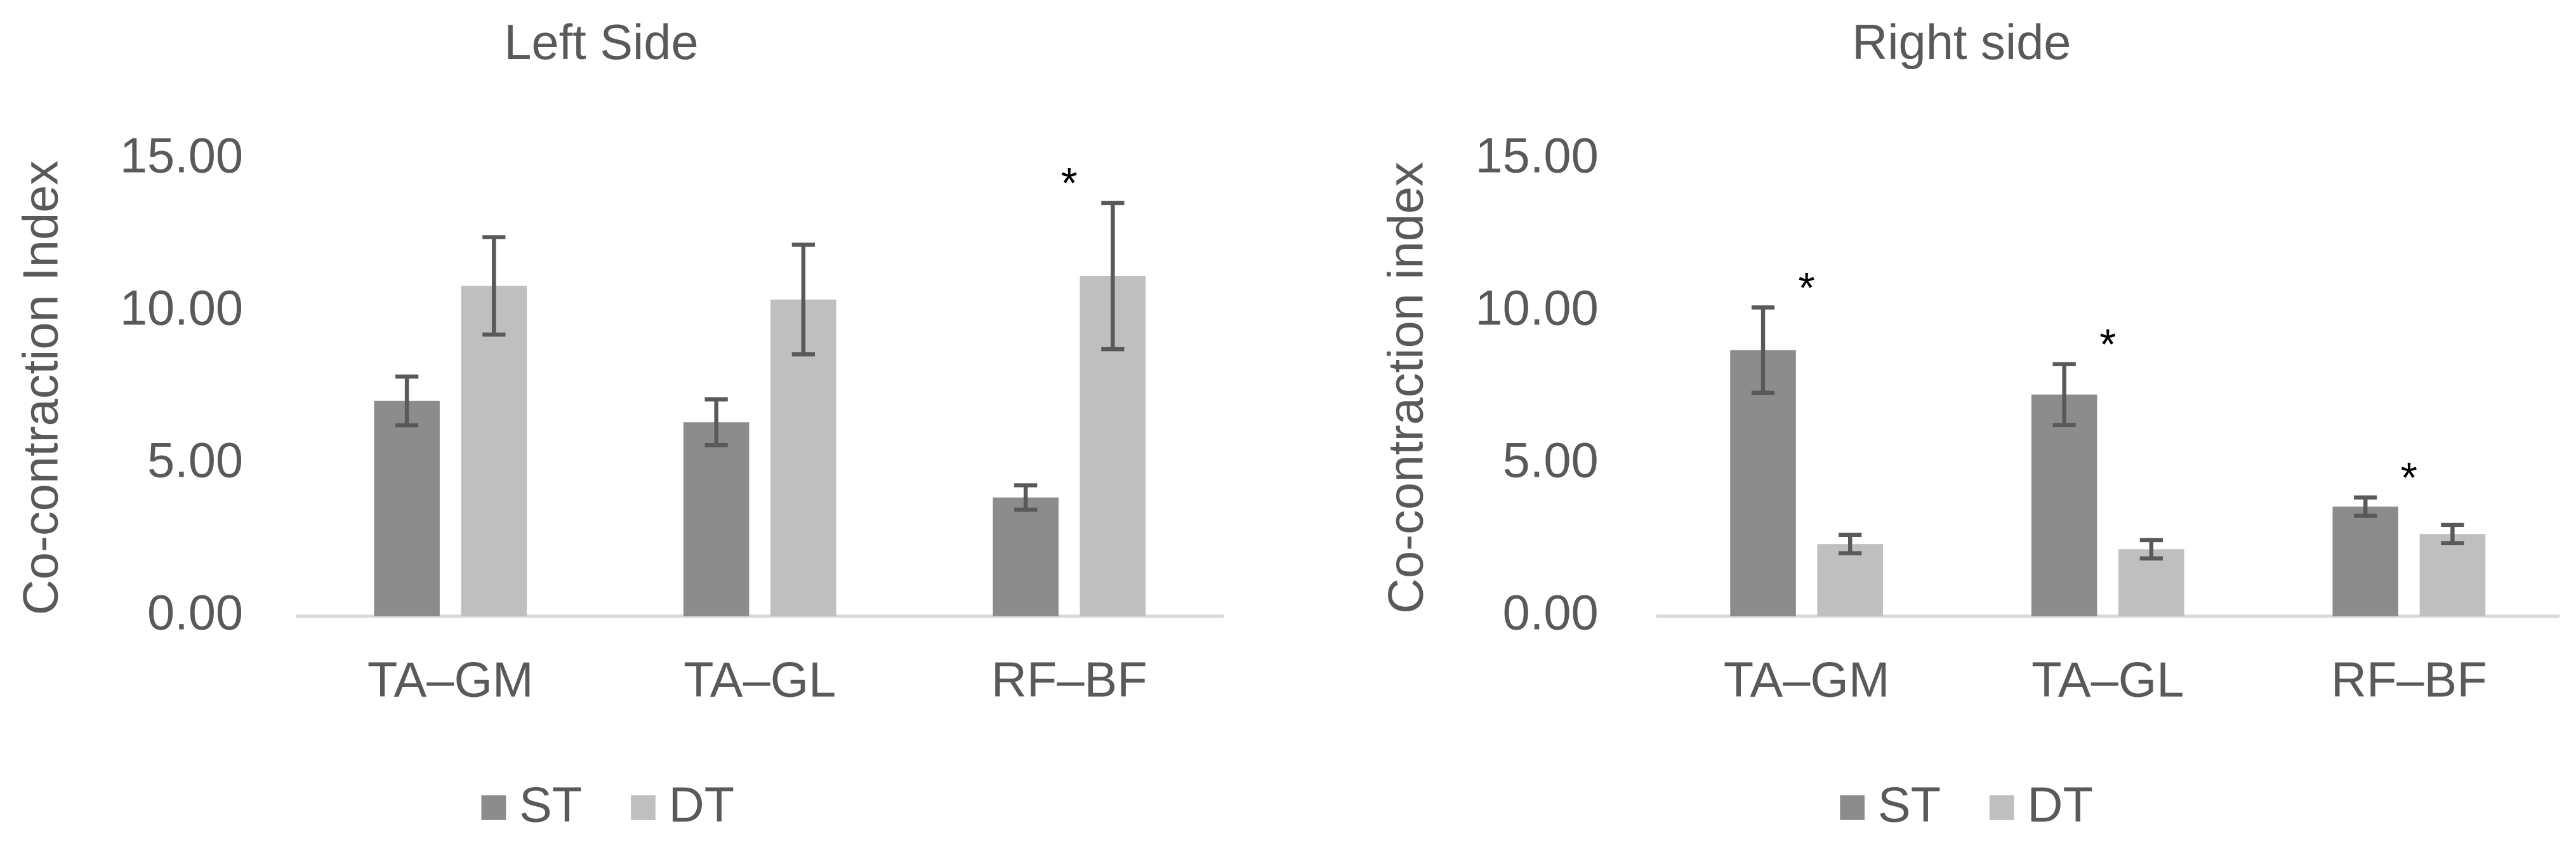 Image resolution: width=2576 pixels, height=848 pixels. I want to click on y-axis-label: Co-contraction index, so click(1406, 388).